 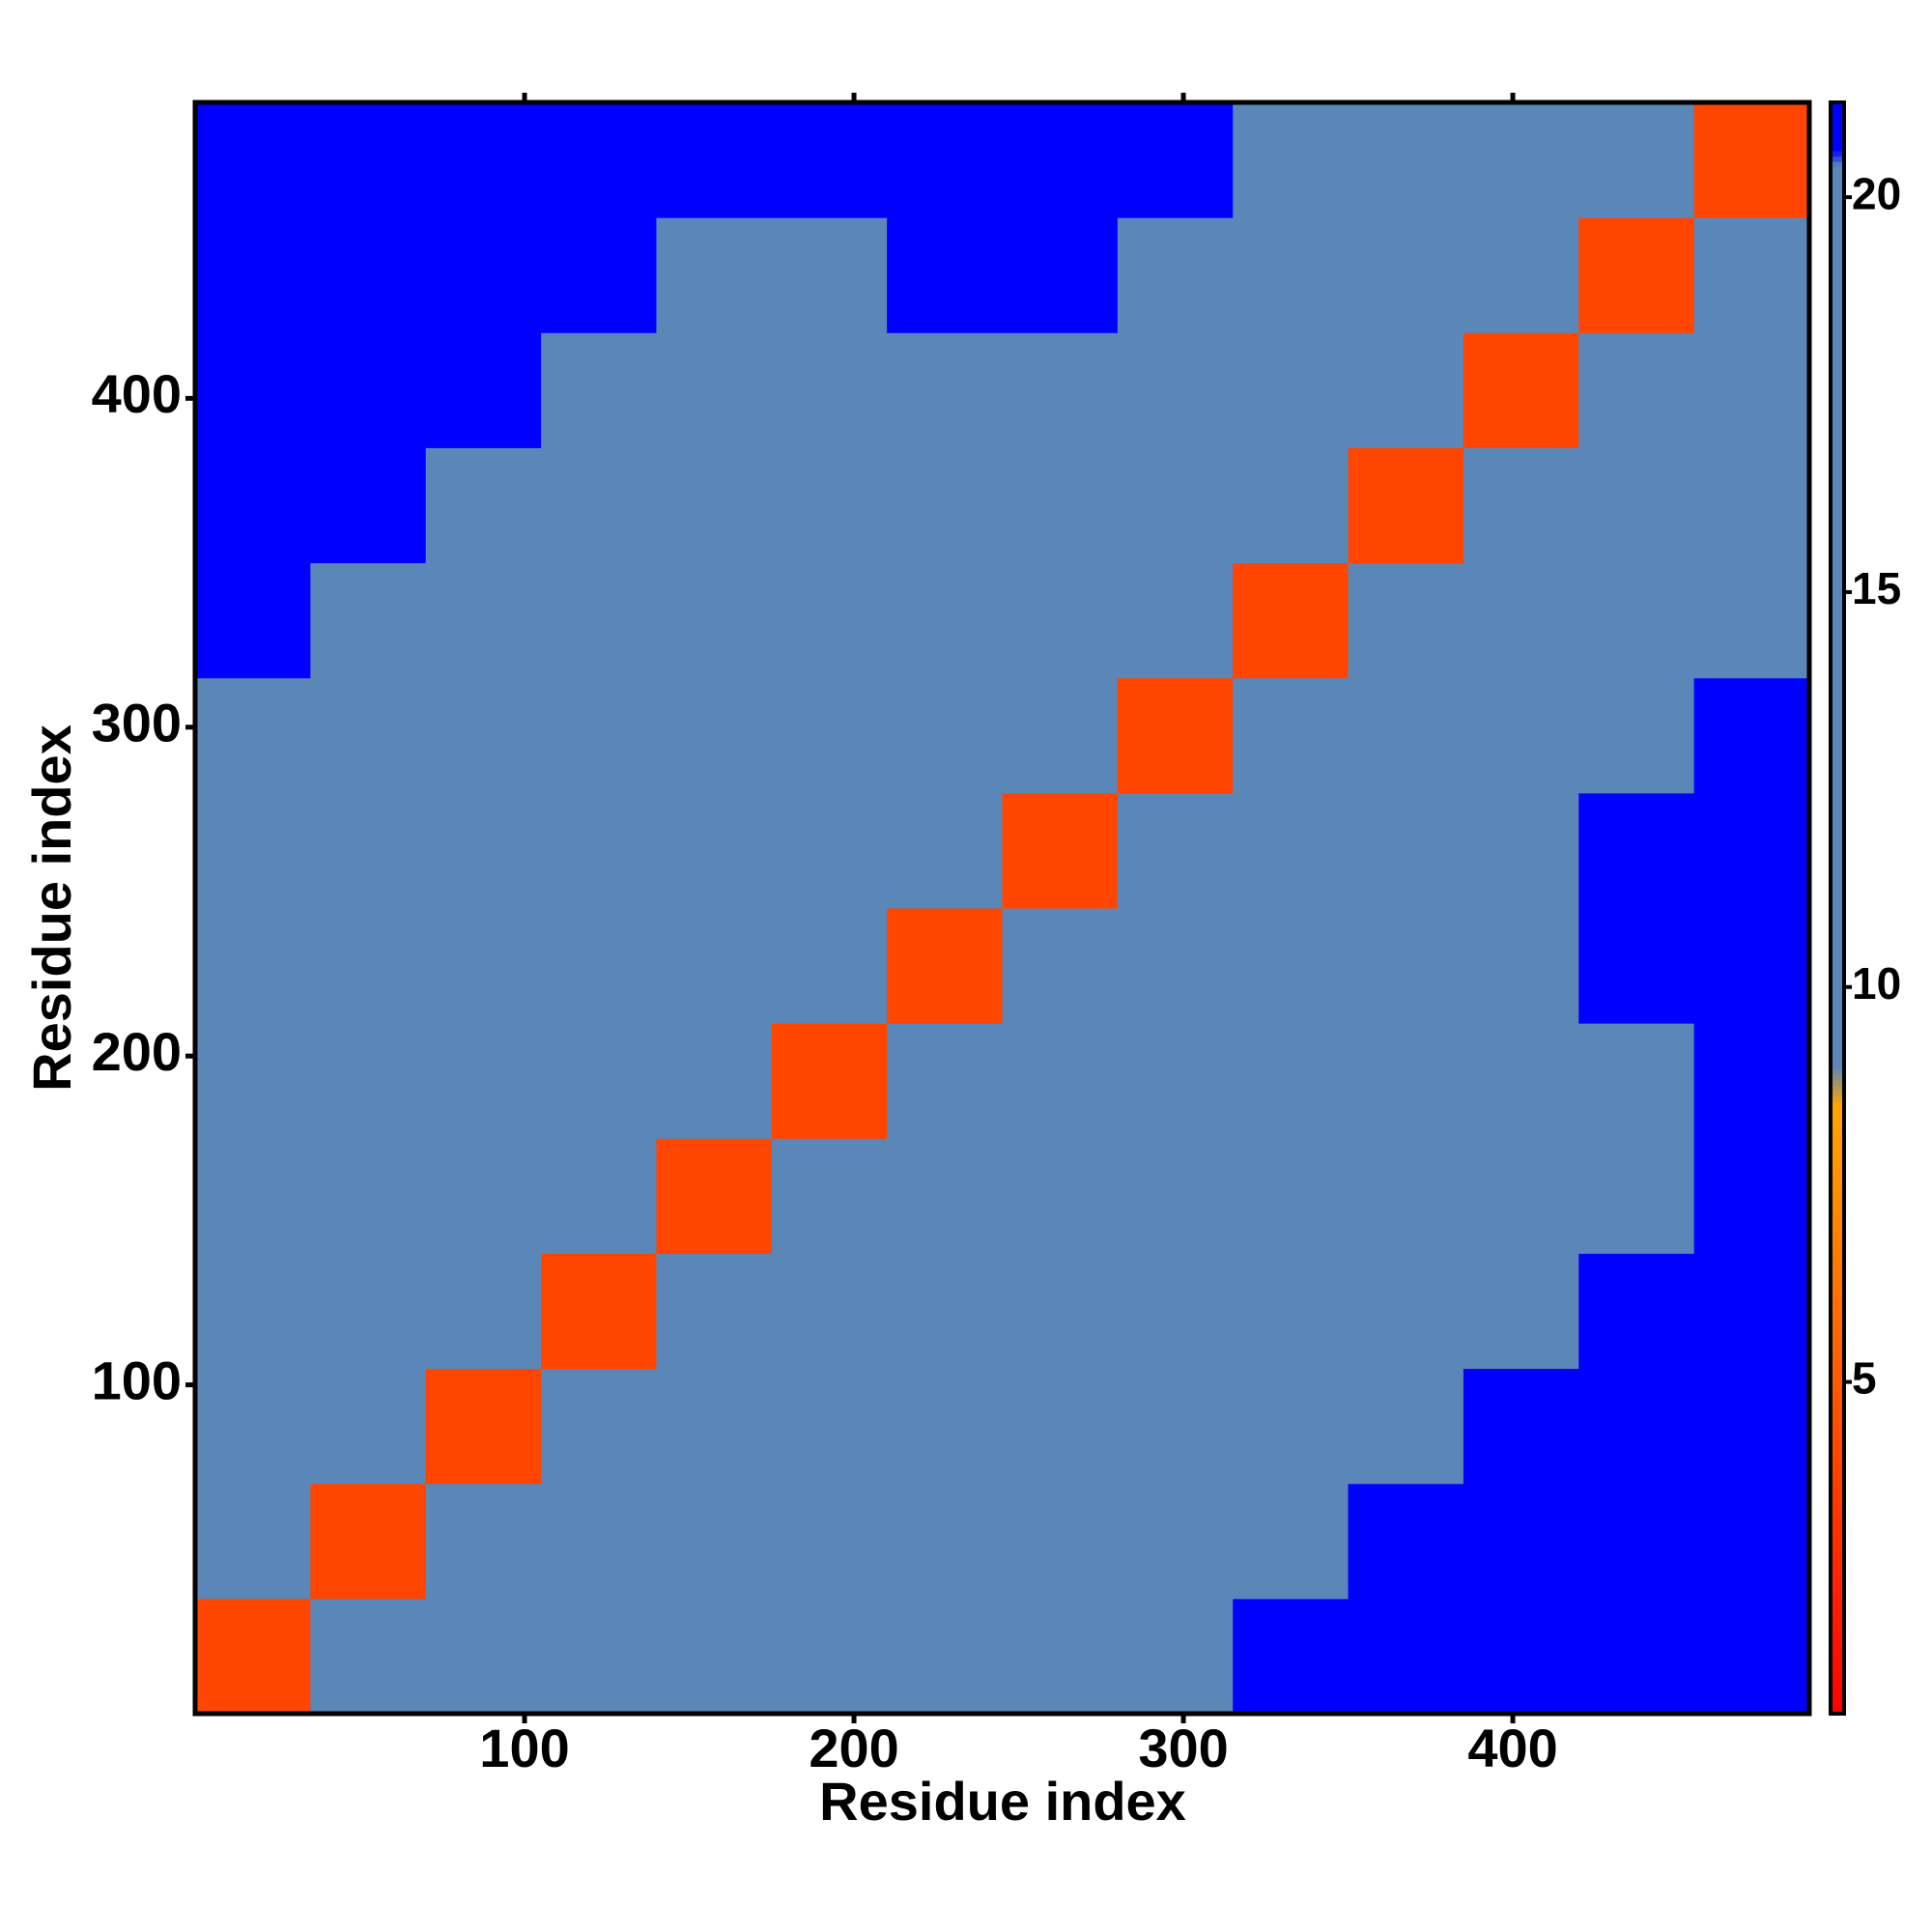 What do you see at coordinates (51, 908) in the screenshot?
I see `y-axis-title: Residue index` at bounding box center [51, 908].